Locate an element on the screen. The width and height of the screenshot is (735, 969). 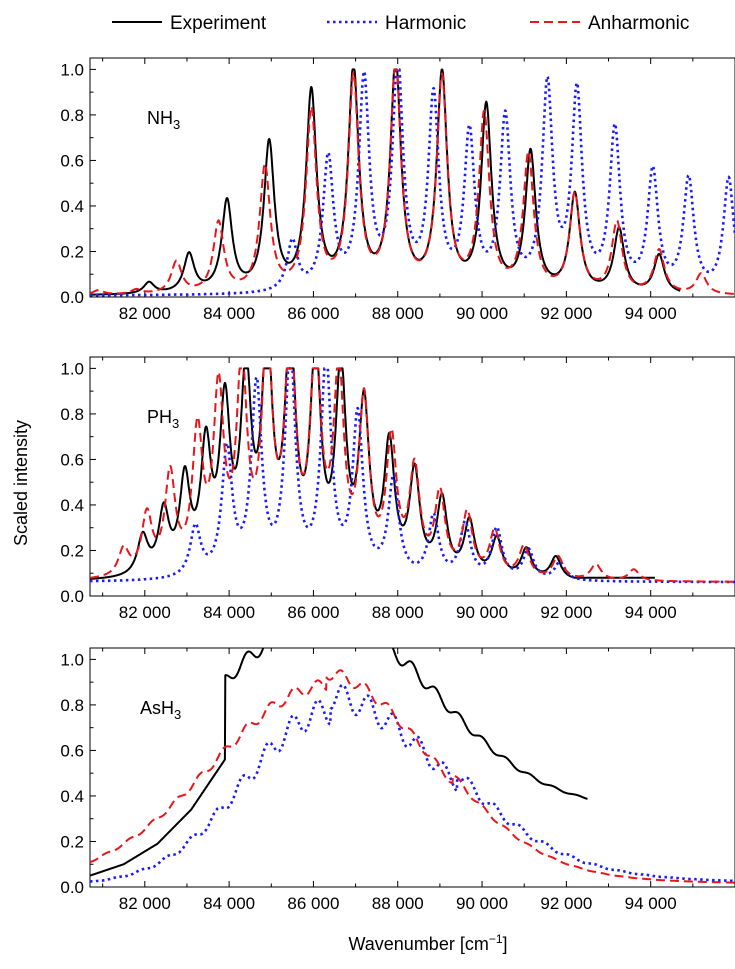
legend-item-experiment: Experiment is located at coordinates (189, 23).